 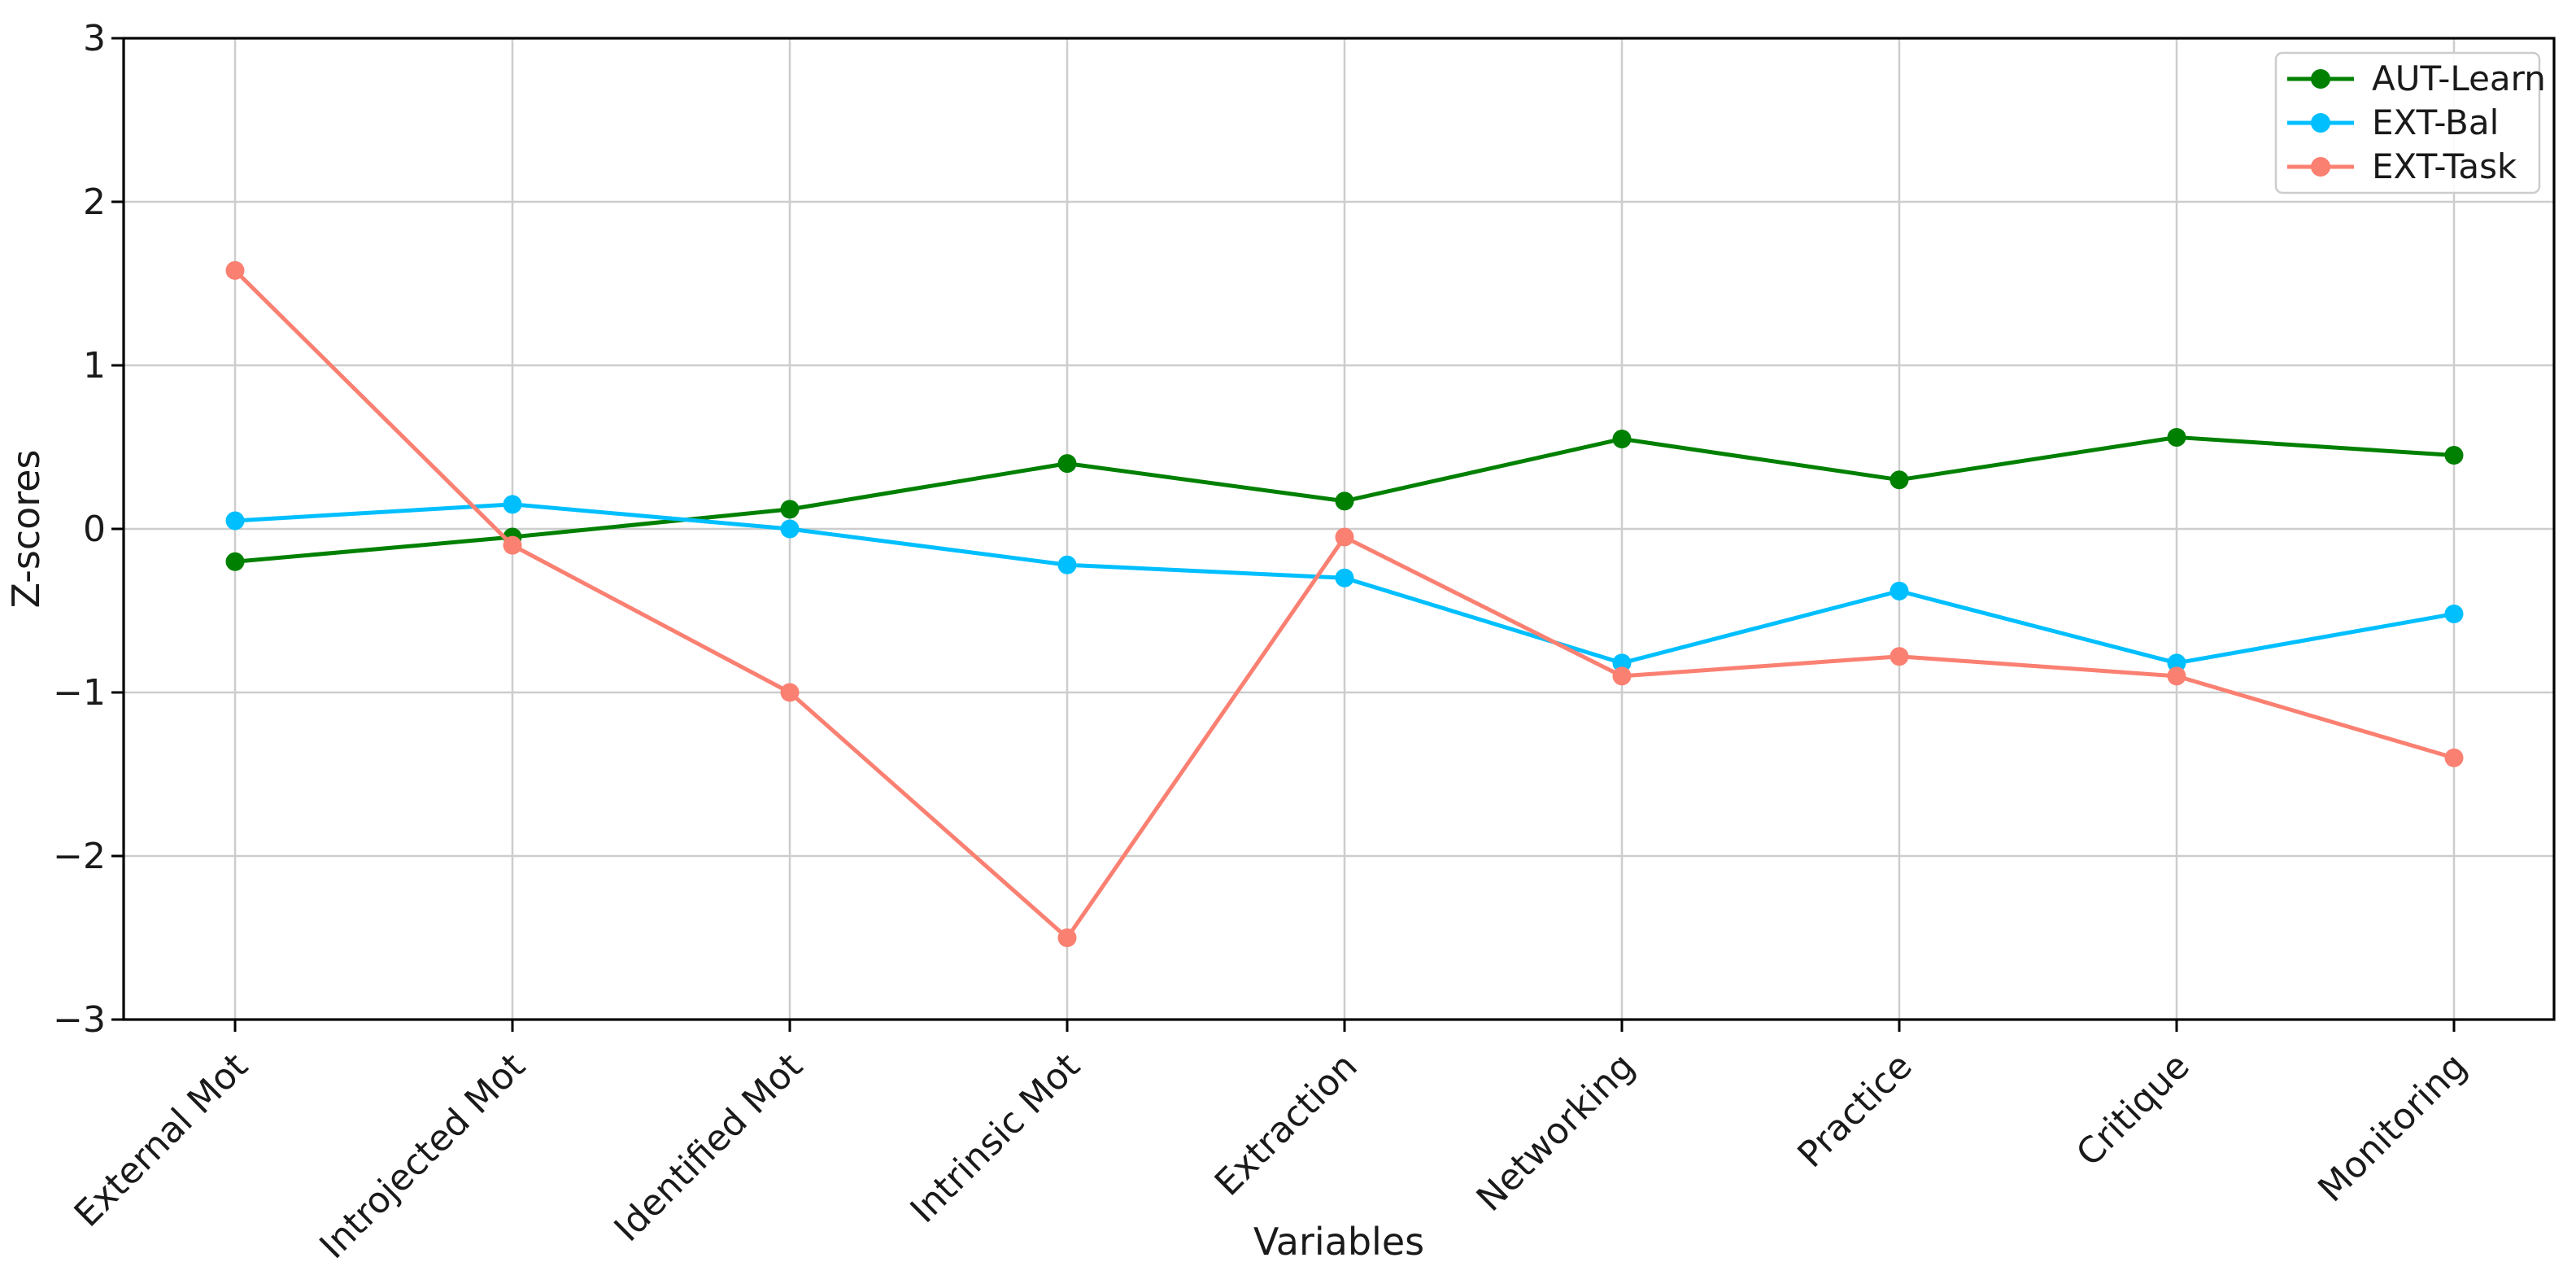 What do you see at coordinates (79, 693) in the screenshot?
I see `y-tick-label: −1` at bounding box center [79, 693].